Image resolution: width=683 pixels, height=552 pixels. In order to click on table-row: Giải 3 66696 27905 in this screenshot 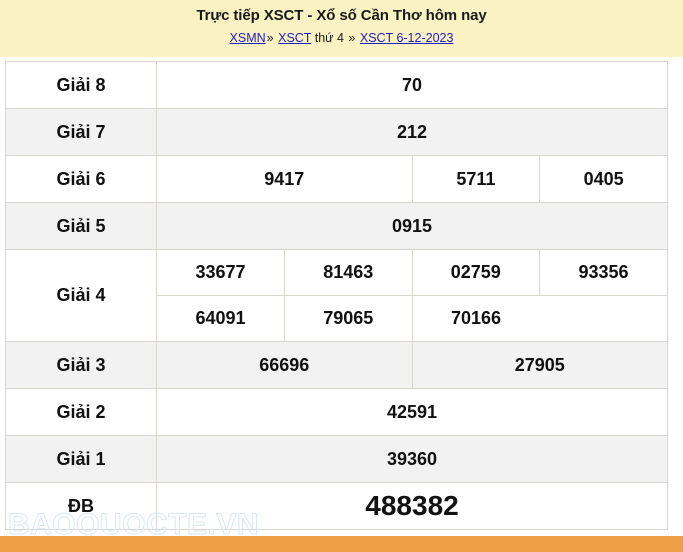, I will do `click(336, 365)`.